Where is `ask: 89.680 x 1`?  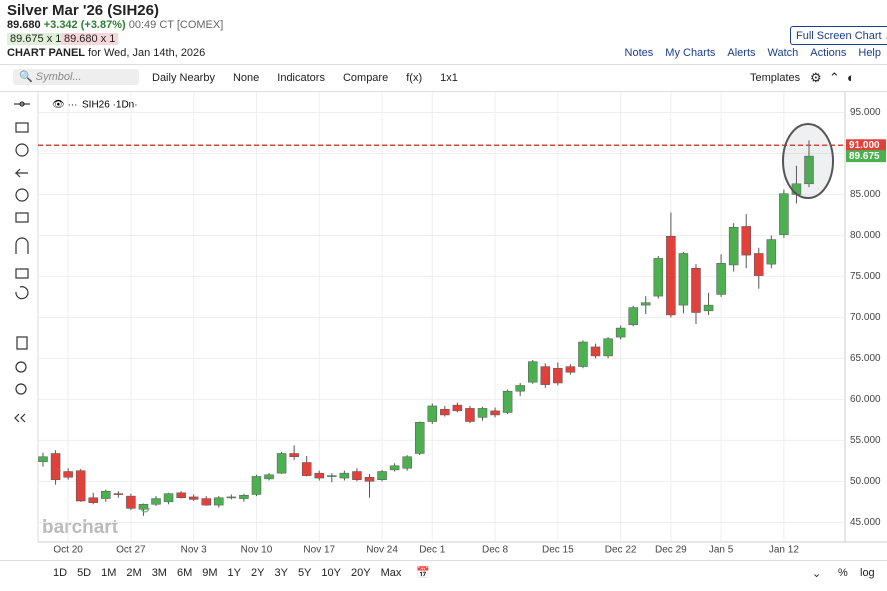
ask: 89.680 x 1 is located at coordinates (90, 39).